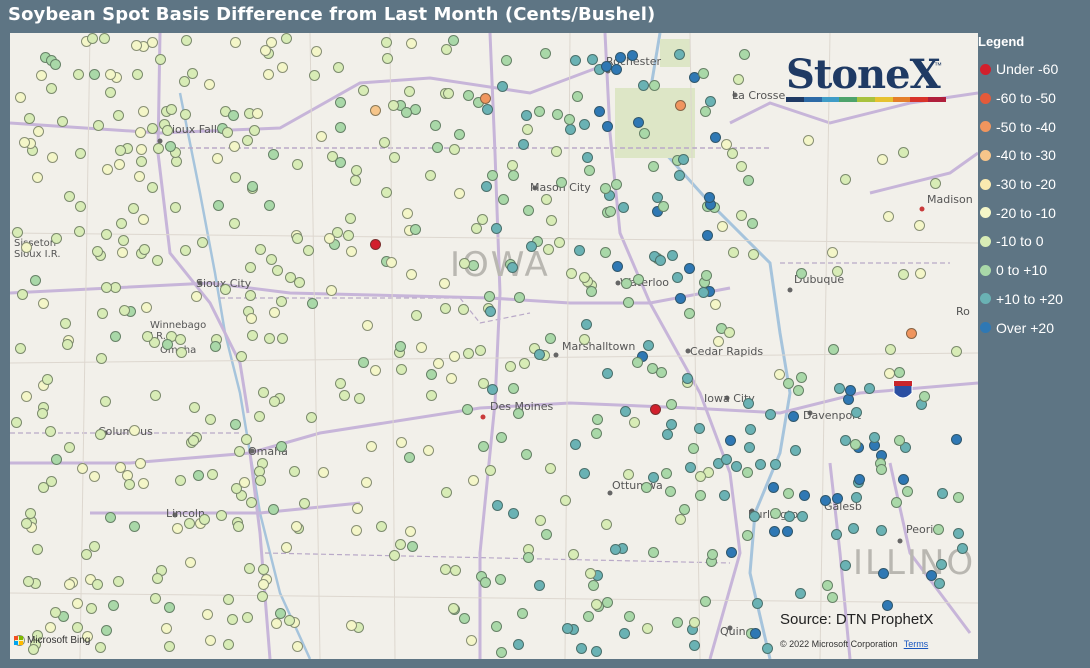 This screenshot has width=1090, height=668. What do you see at coordinates (916, 644) in the screenshot?
I see `terms-link: Terms` at bounding box center [916, 644].